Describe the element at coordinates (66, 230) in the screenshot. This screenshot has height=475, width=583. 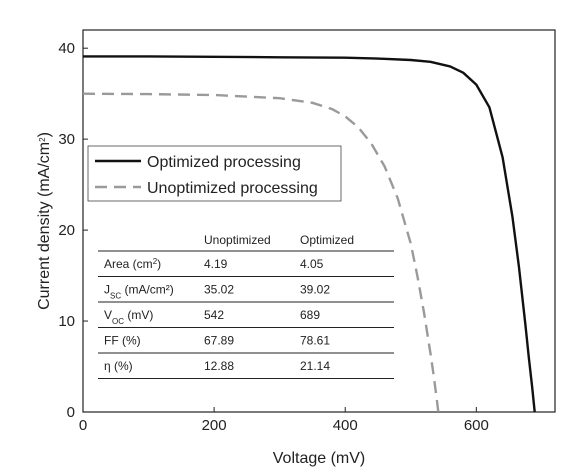
I see `y-tick-label: 20` at that location.